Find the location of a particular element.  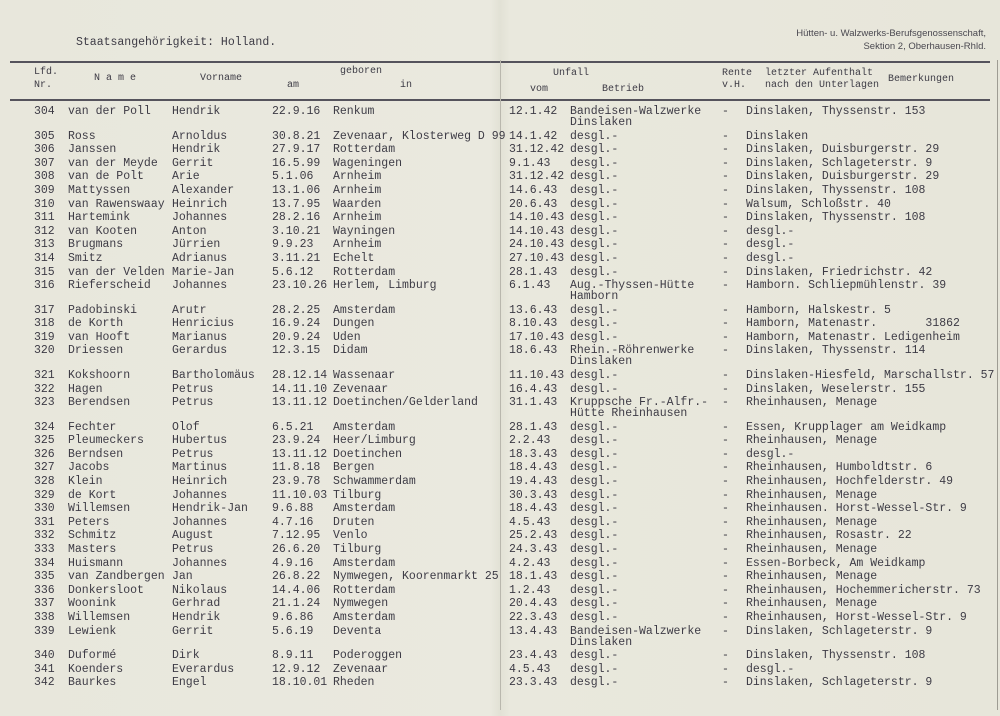

cell-name: van Zandbergen is located at coordinates (116, 577).